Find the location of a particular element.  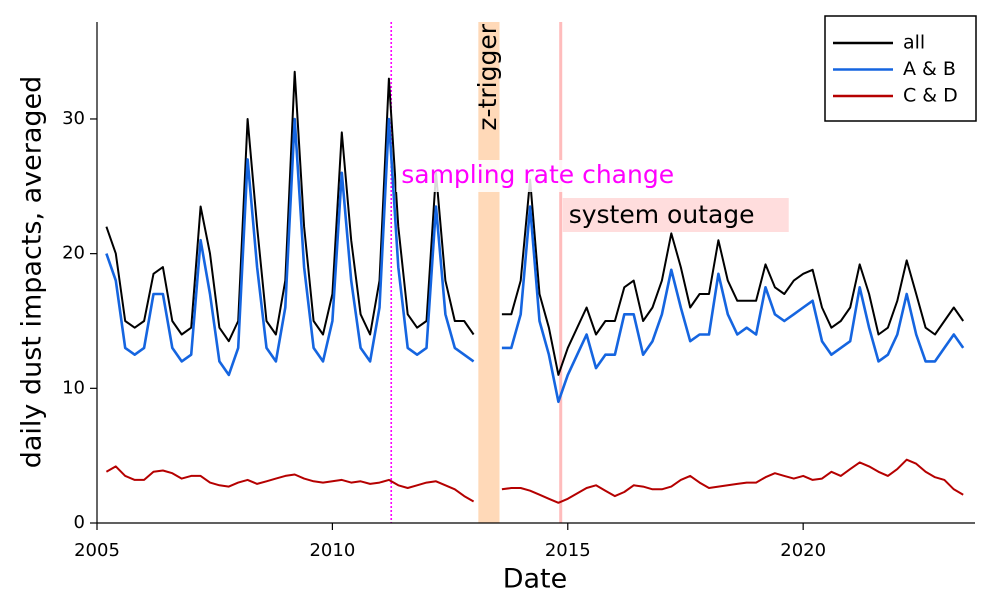

legend-label: A & B is located at coordinates (929, 69).